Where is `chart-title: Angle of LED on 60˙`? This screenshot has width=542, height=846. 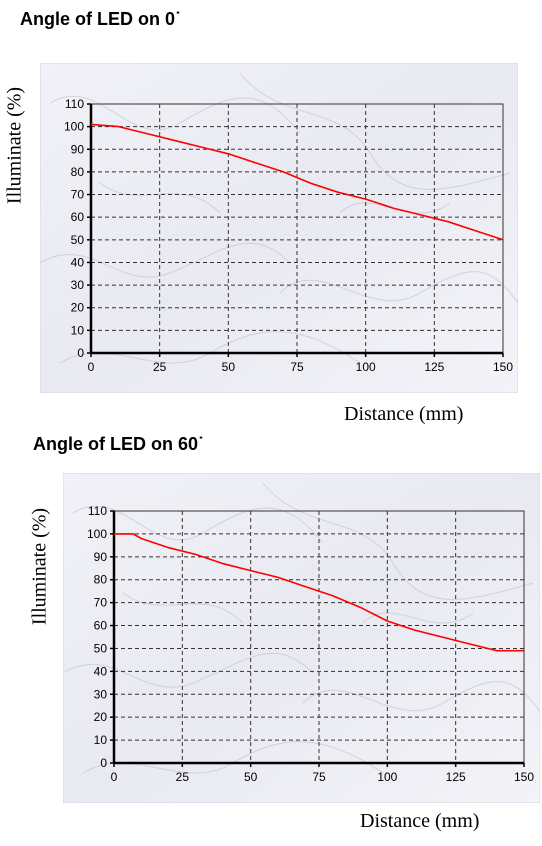 chart-title: Angle of LED on 60˙ is located at coordinates (118, 444).